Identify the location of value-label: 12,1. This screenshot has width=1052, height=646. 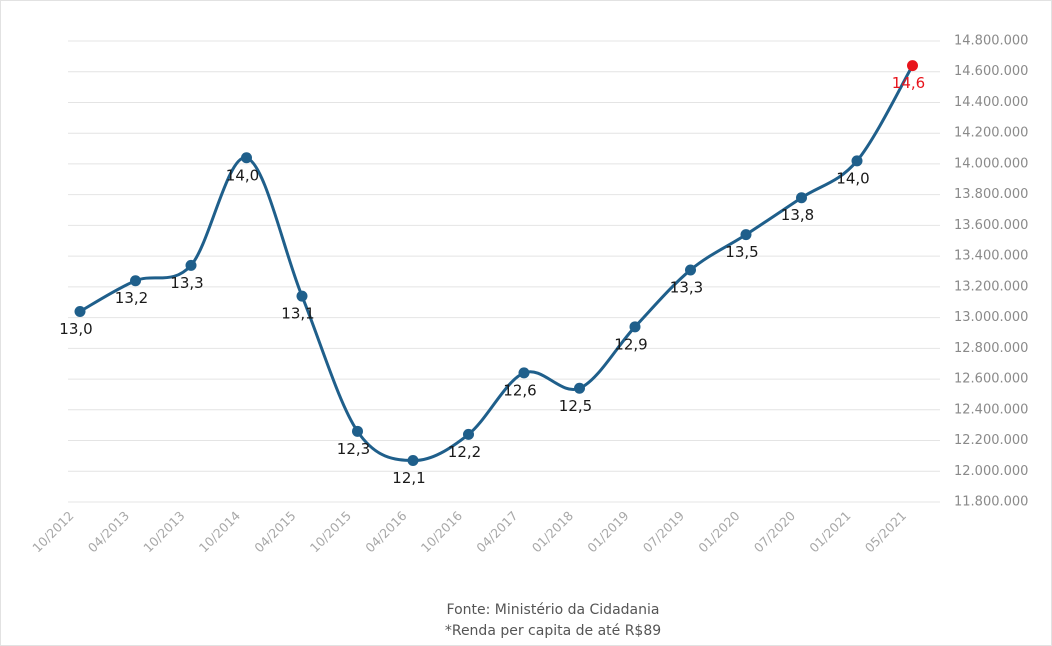
(408, 478).